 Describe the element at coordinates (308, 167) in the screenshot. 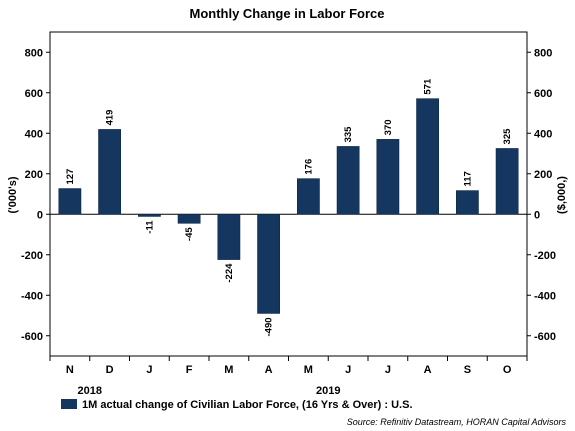

I see `data-label: 176` at that location.